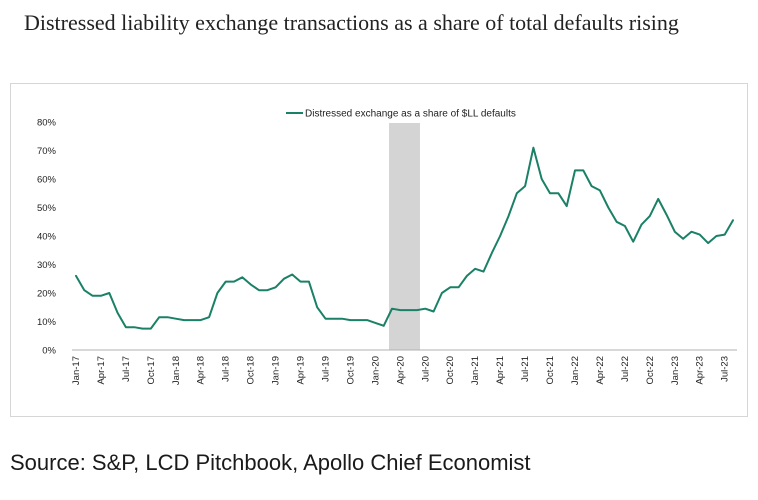 The width and height of the screenshot is (758, 500). I want to click on x-tick-label: Jul-17, so click(126, 369).